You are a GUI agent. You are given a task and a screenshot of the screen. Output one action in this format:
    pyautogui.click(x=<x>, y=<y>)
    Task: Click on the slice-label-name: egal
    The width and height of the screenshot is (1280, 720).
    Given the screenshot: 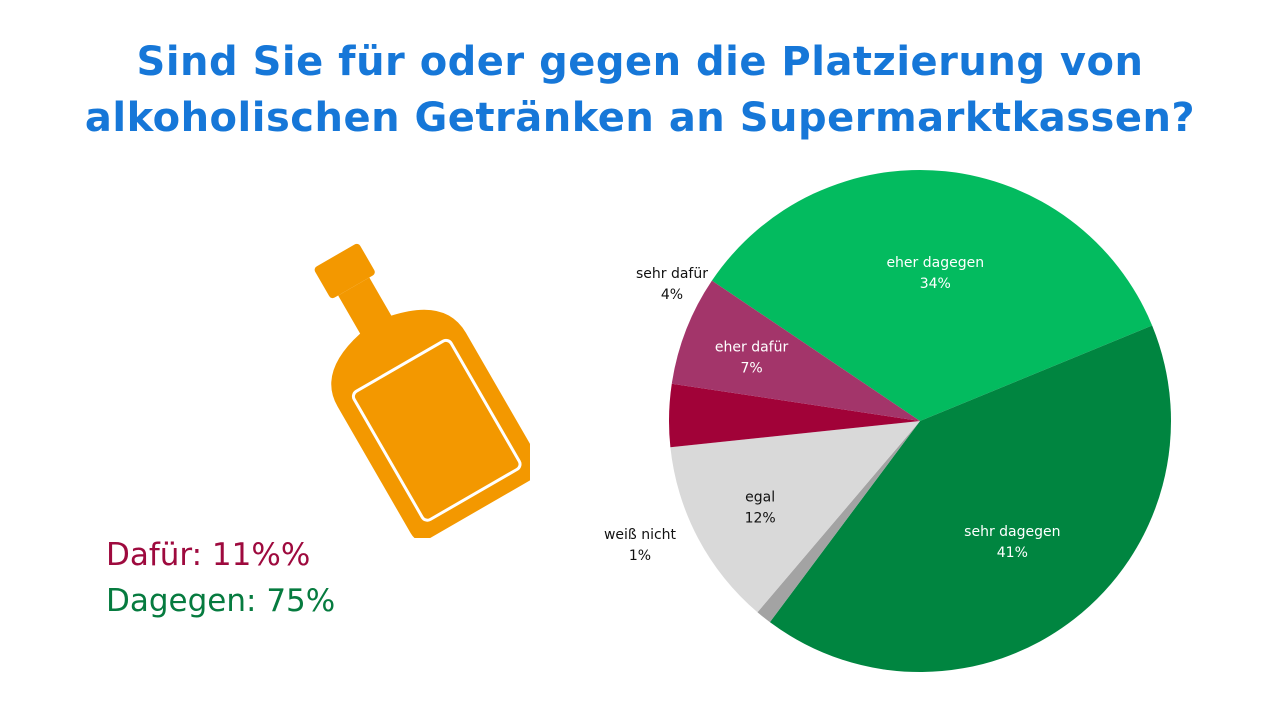 What is the action you would take?
    pyautogui.click(x=760, y=497)
    